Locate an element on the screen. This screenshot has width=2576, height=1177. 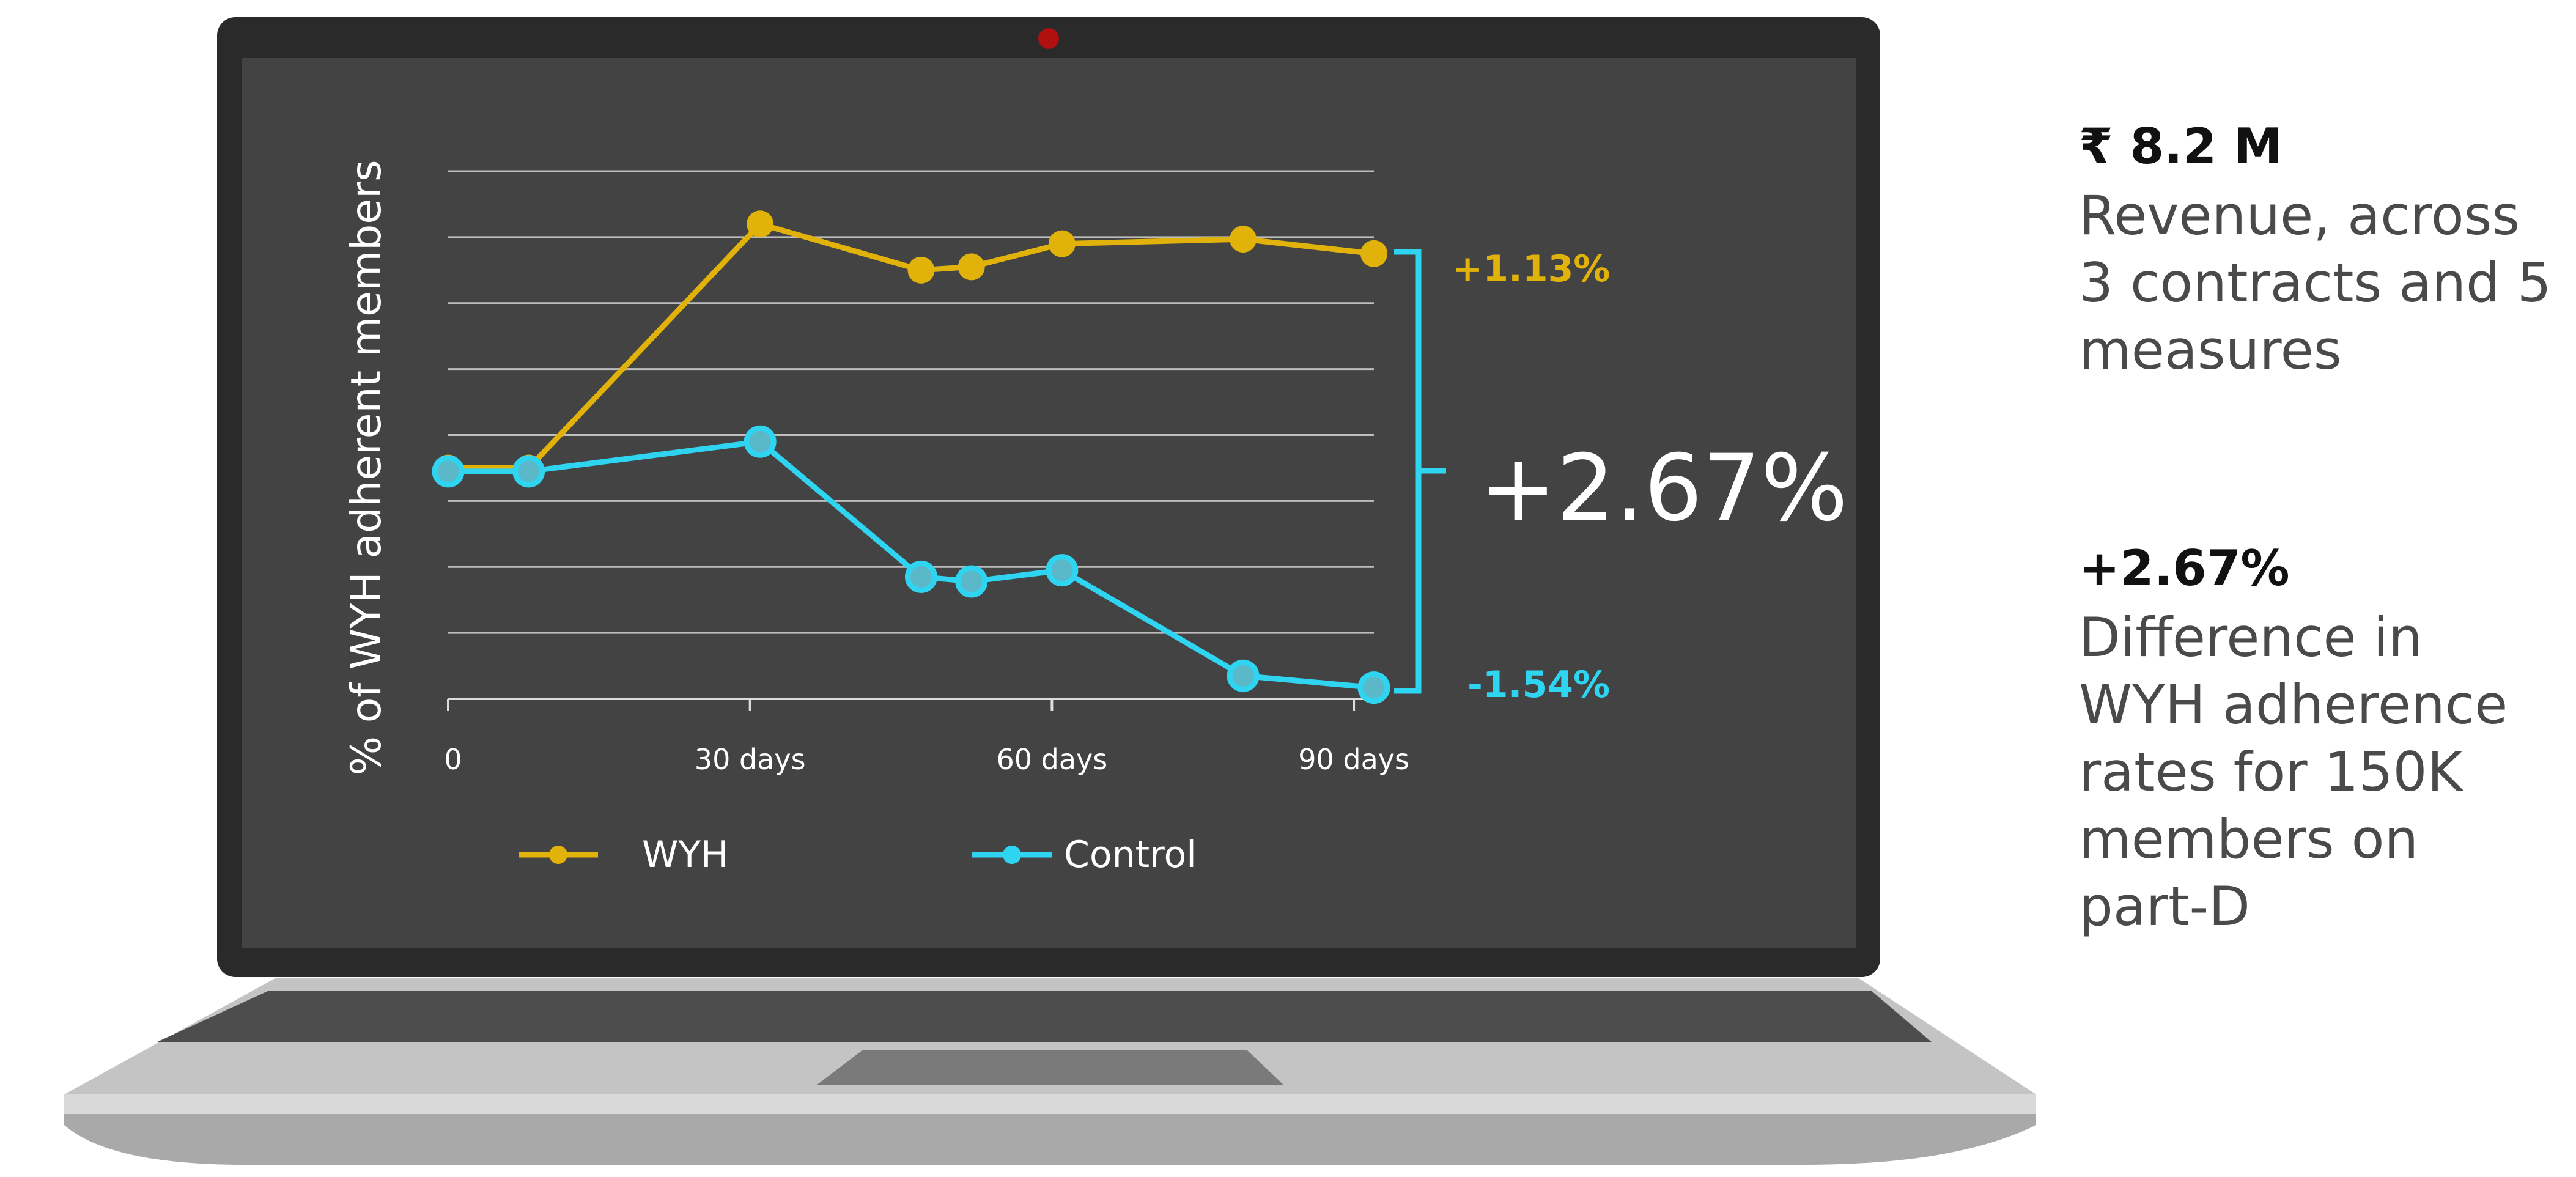
legend: WYH Control is located at coordinates (858, 854).